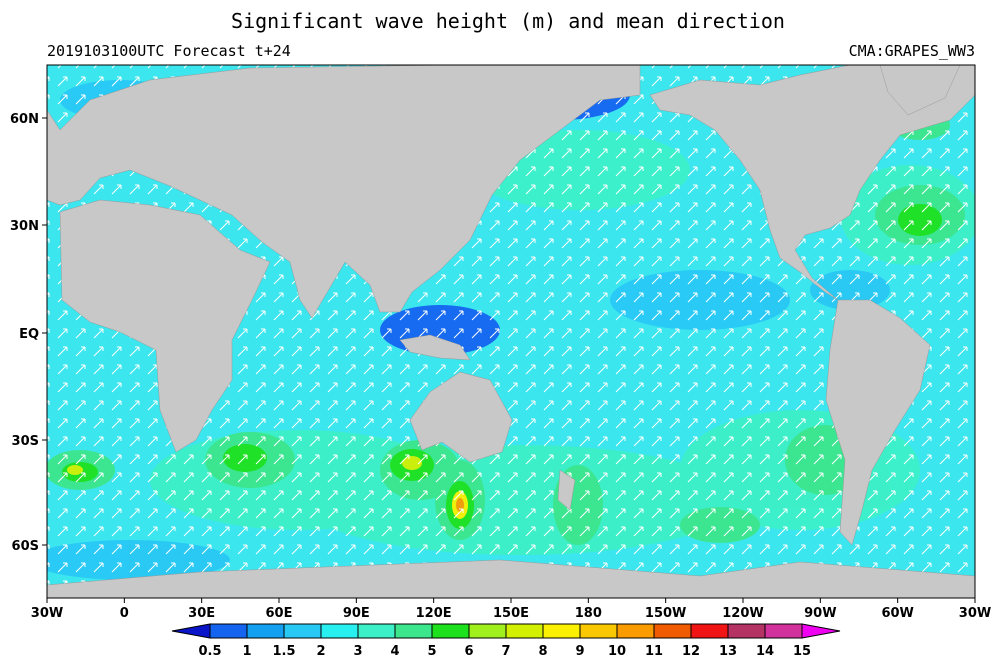 The height and width of the screenshot is (669, 1000). What do you see at coordinates (820, 613) in the screenshot?
I see `lon-tick-label: 90W` at bounding box center [820, 613].